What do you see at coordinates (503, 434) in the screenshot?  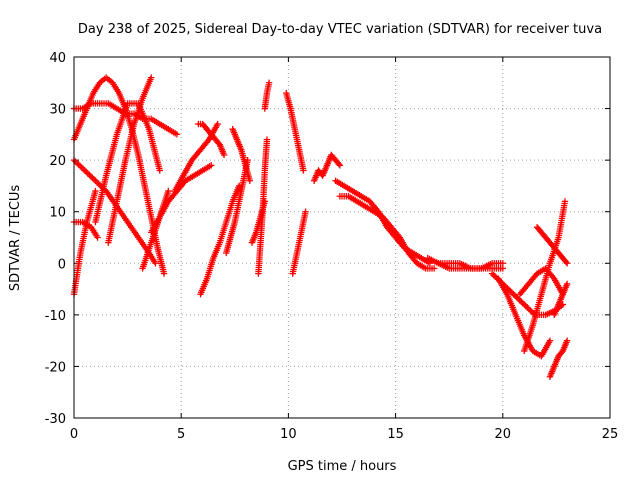 I see `x-tick-label: 20` at bounding box center [503, 434].